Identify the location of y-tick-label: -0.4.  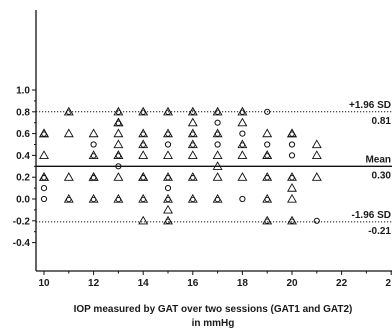
(22, 243).